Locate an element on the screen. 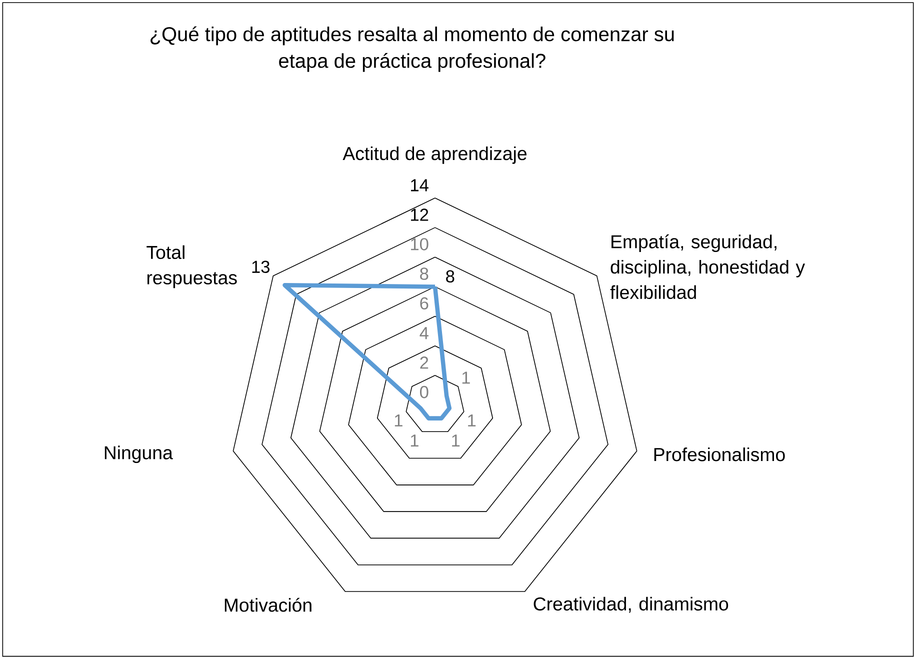 The height and width of the screenshot is (659, 916). spoke-label: Motivación is located at coordinates (268, 605).